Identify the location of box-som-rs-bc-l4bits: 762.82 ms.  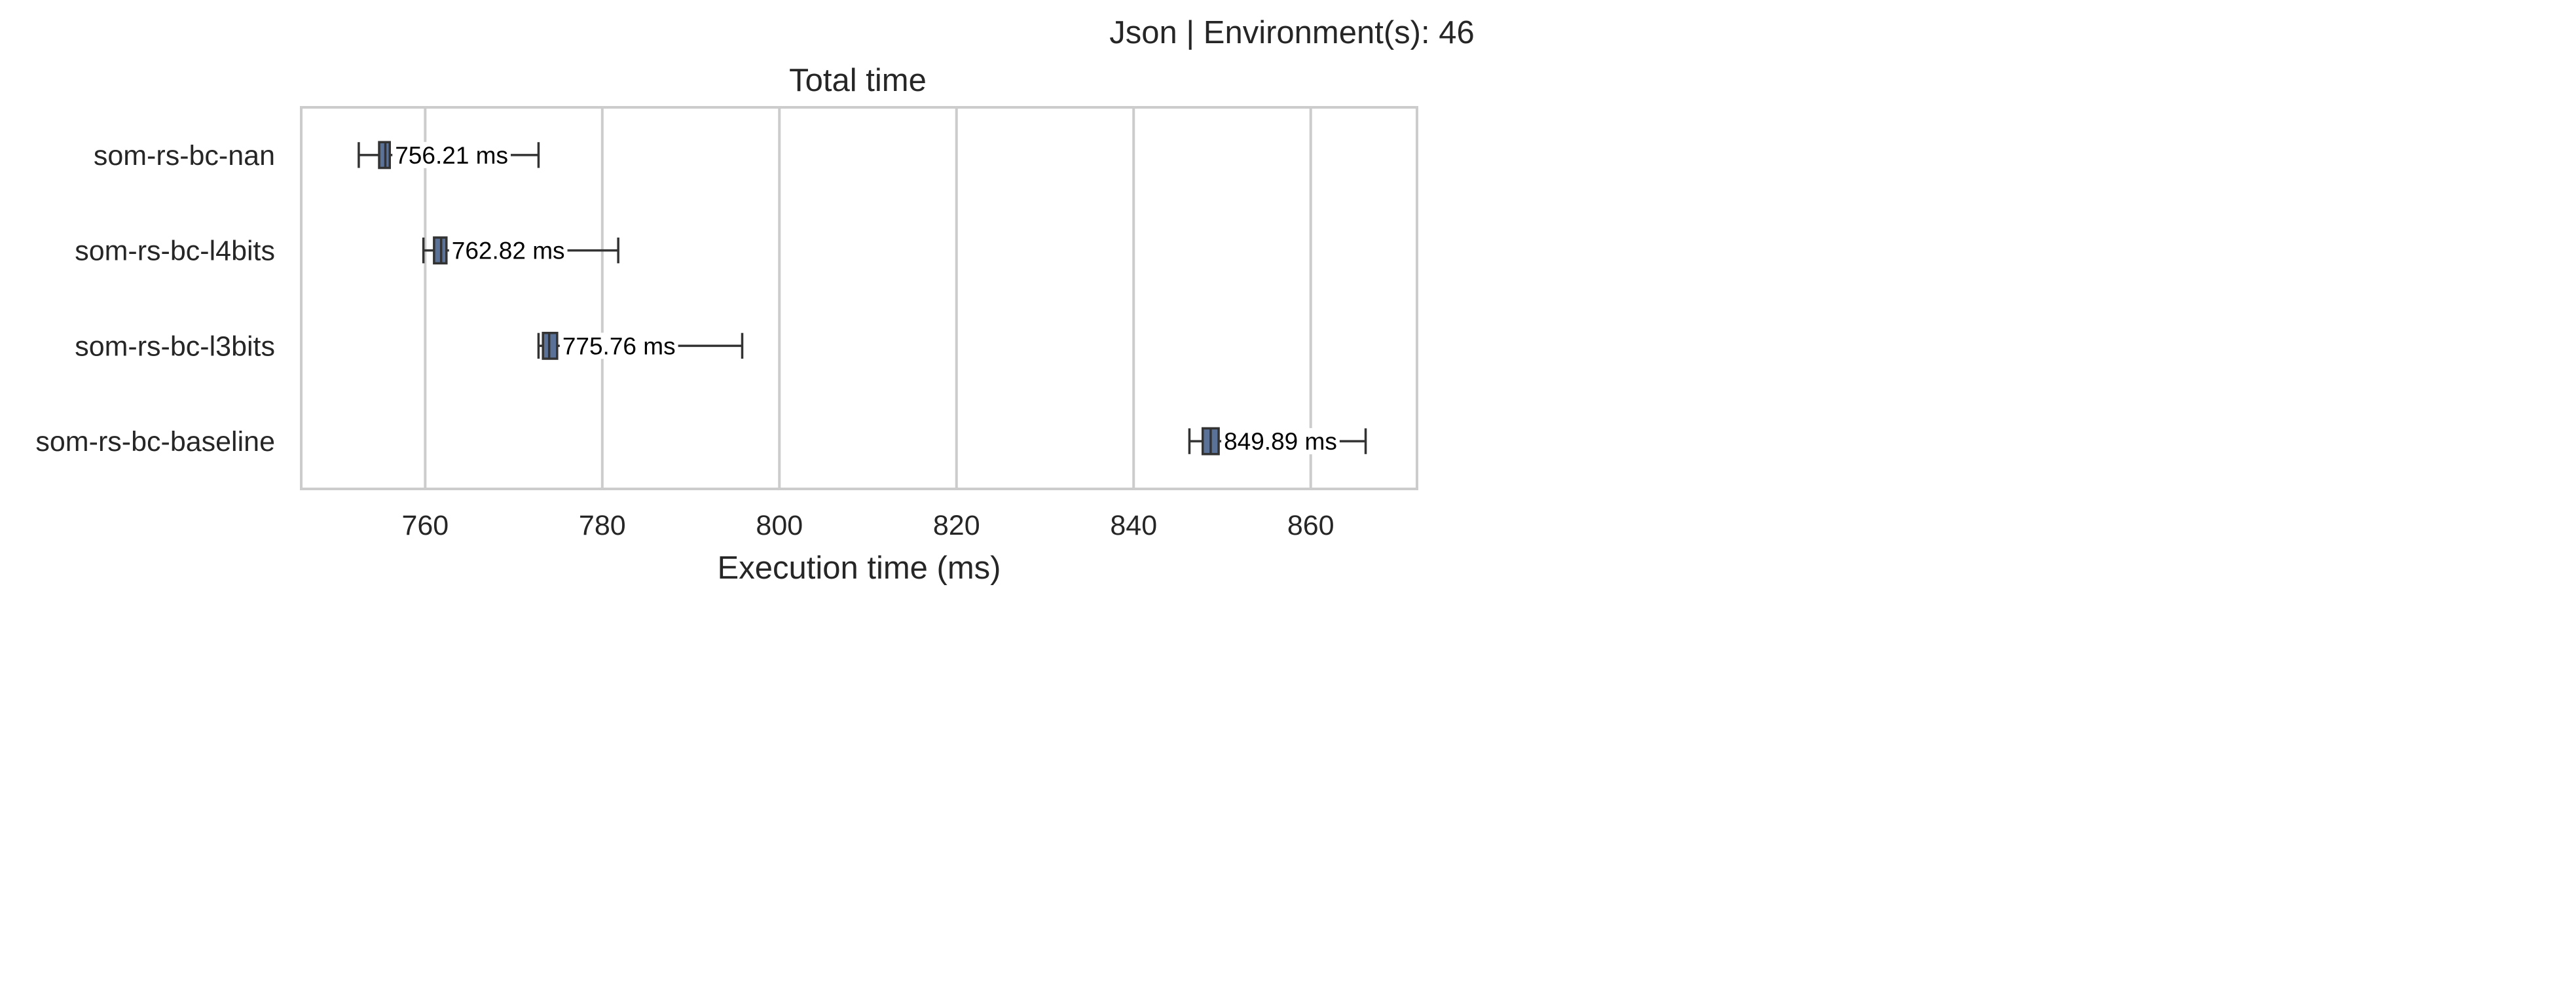
(520, 251).